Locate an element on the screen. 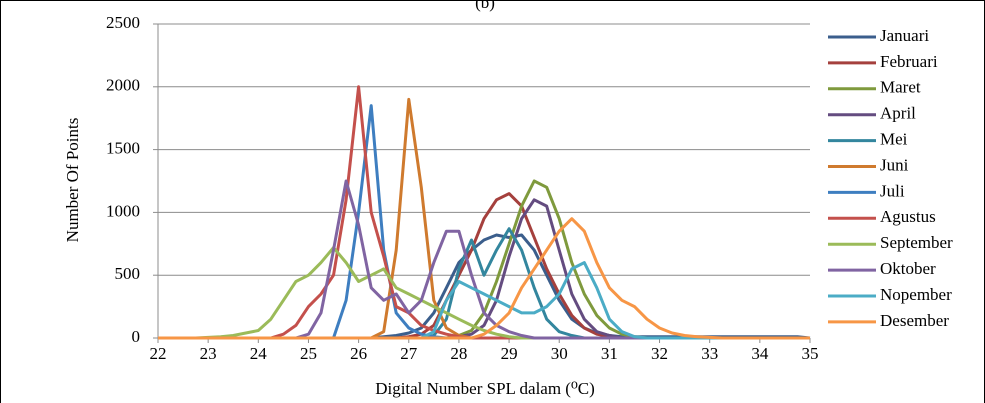 Image resolution: width=985 pixels, height=403 pixels. legend-label: Agustus is located at coordinates (908, 216).